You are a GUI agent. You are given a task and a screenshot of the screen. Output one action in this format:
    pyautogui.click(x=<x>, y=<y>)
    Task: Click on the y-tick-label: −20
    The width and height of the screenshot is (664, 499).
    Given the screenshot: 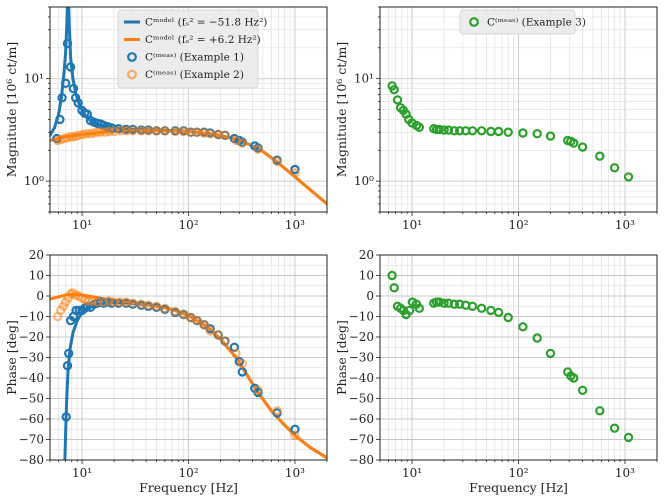 What is the action you would take?
    pyautogui.click(x=361, y=337)
    